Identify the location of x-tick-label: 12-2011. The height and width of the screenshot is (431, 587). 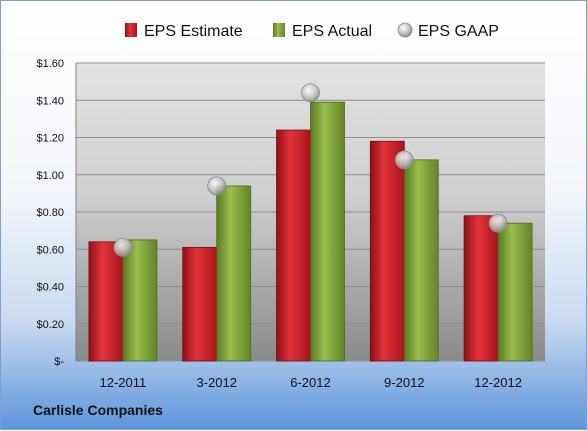
(123, 382).